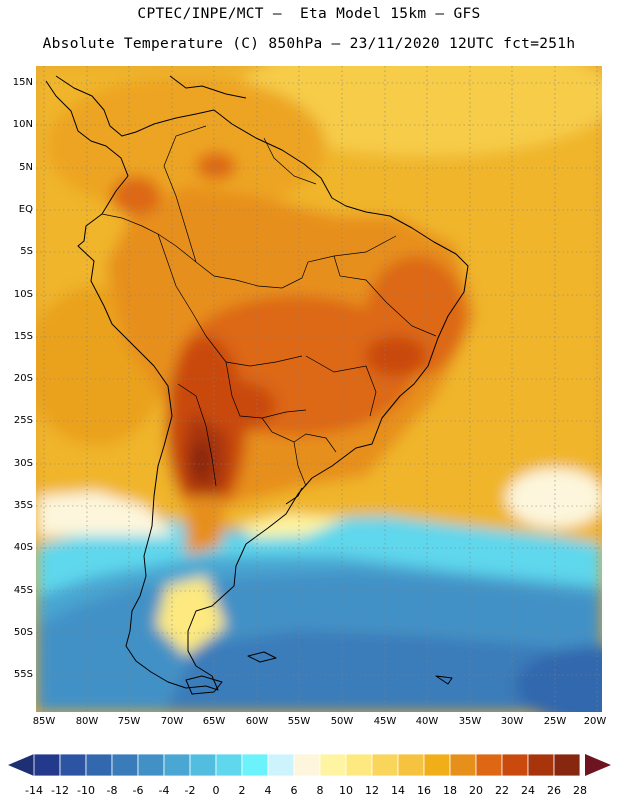 This screenshot has height=800, width=618. Describe the element at coordinates (60, 790) in the screenshot. I see `colorbar-label: -12` at that location.